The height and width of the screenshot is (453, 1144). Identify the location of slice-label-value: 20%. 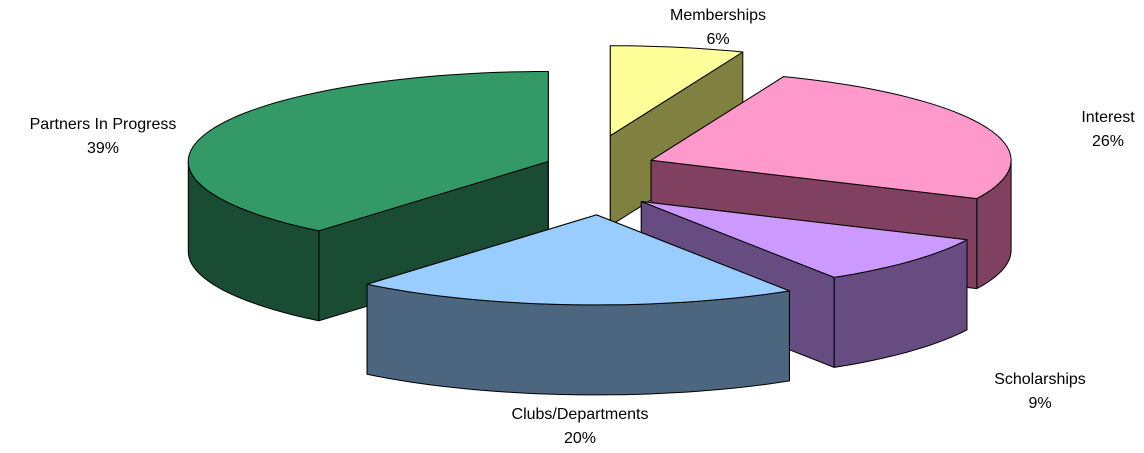
(580, 438).